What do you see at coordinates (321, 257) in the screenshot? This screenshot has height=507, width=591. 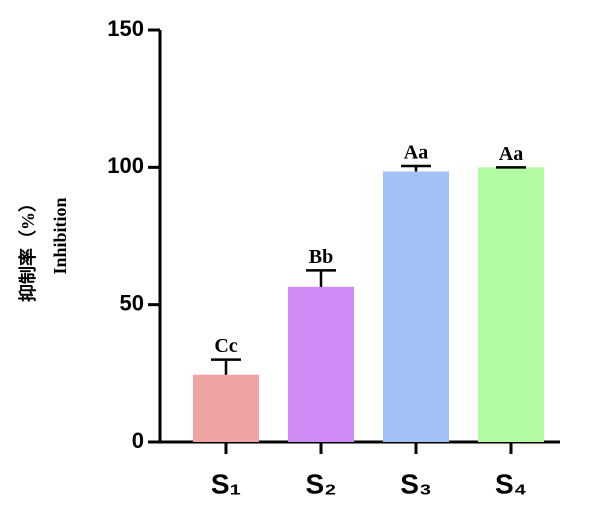 I see `annotation: Bb` at bounding box center [321, 257].